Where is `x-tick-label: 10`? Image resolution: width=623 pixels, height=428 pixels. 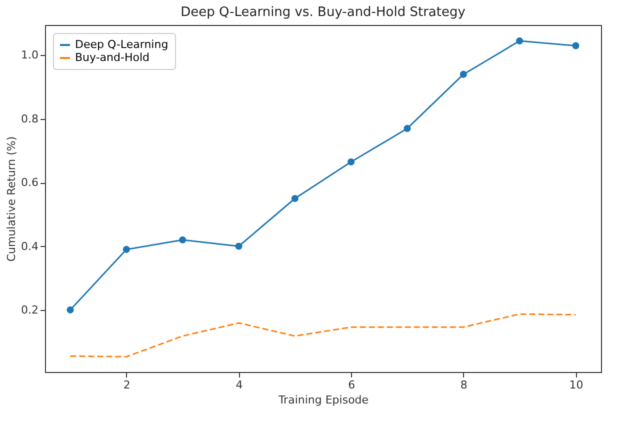
x-tick-label: 10 is located at coordinates (576, 385).